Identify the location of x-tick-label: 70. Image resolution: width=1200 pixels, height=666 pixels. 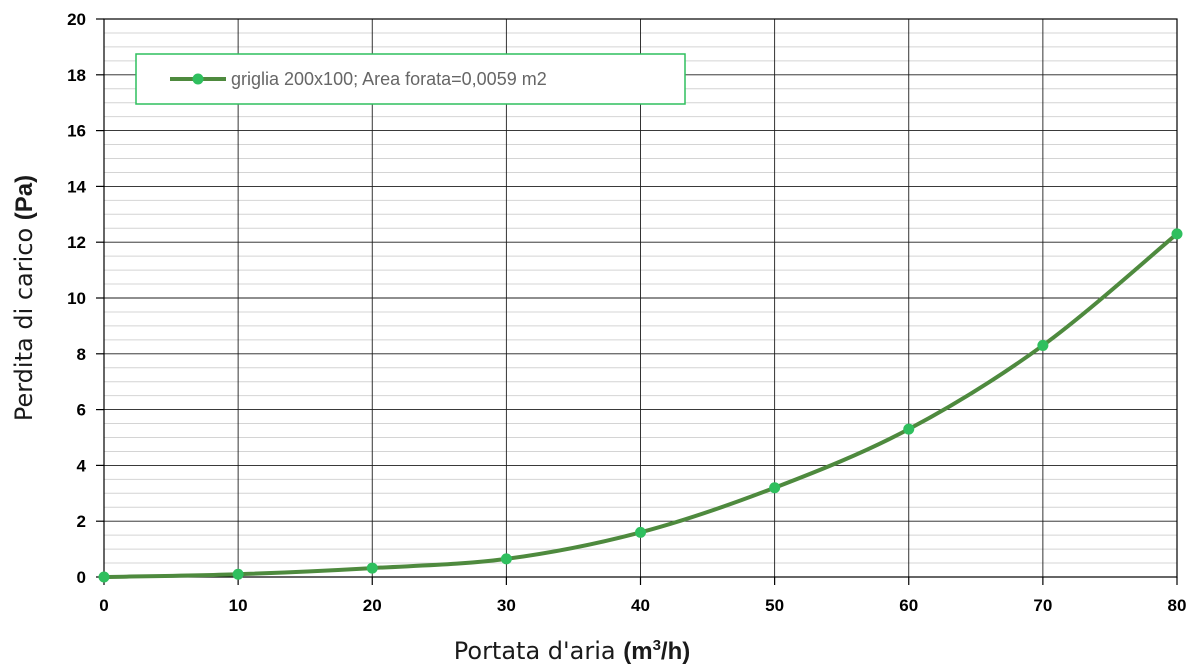
(1042, 605).